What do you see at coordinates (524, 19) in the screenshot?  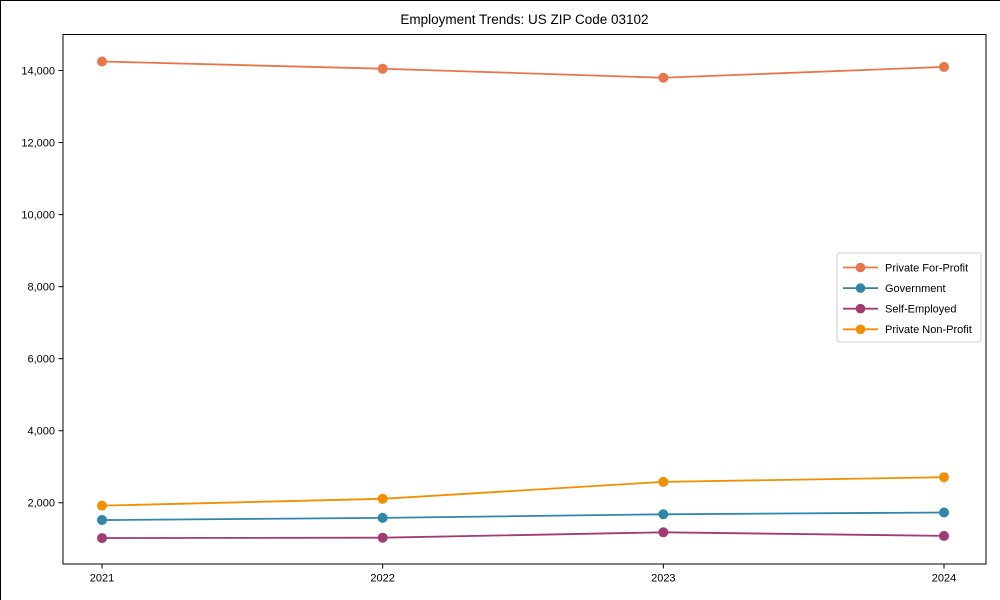 I see `chart-title: Employment Trends: US ZIP Code 03102` at bounding box center [524, 19].